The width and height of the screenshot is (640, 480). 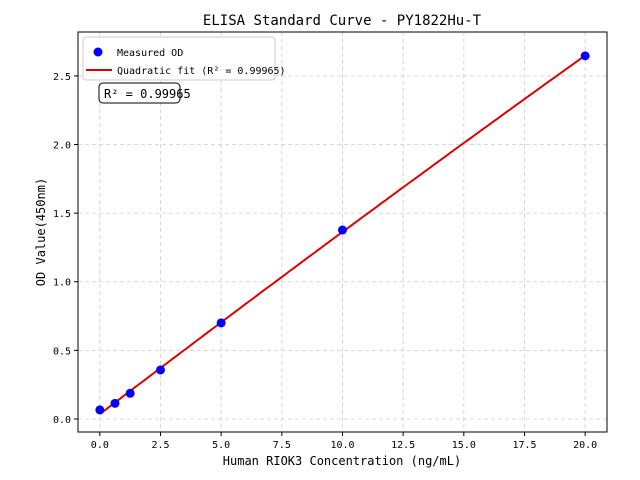 I want to click on x-tick-label: 20.0, so click(x=585, y=445).